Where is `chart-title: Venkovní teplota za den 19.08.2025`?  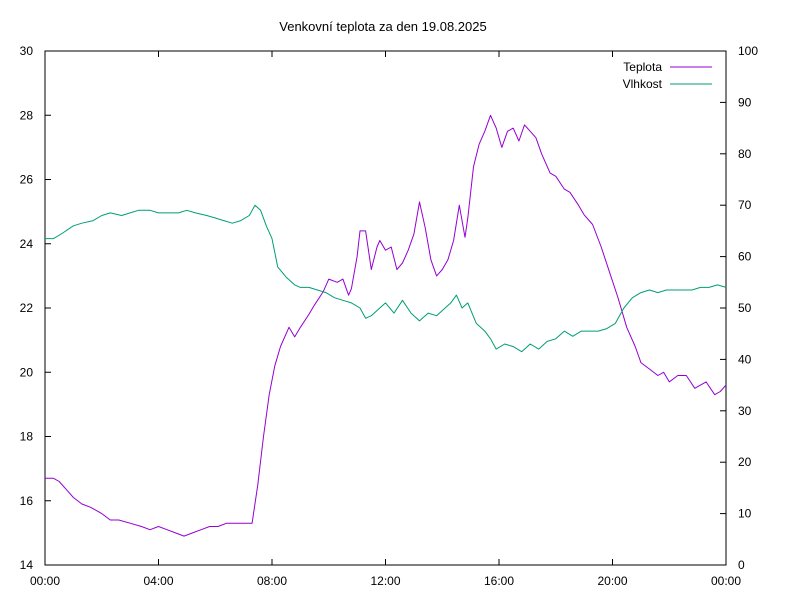
chart-title: Venkovní teplota za den 19.08.2025 is located at coordinates (382, 26).